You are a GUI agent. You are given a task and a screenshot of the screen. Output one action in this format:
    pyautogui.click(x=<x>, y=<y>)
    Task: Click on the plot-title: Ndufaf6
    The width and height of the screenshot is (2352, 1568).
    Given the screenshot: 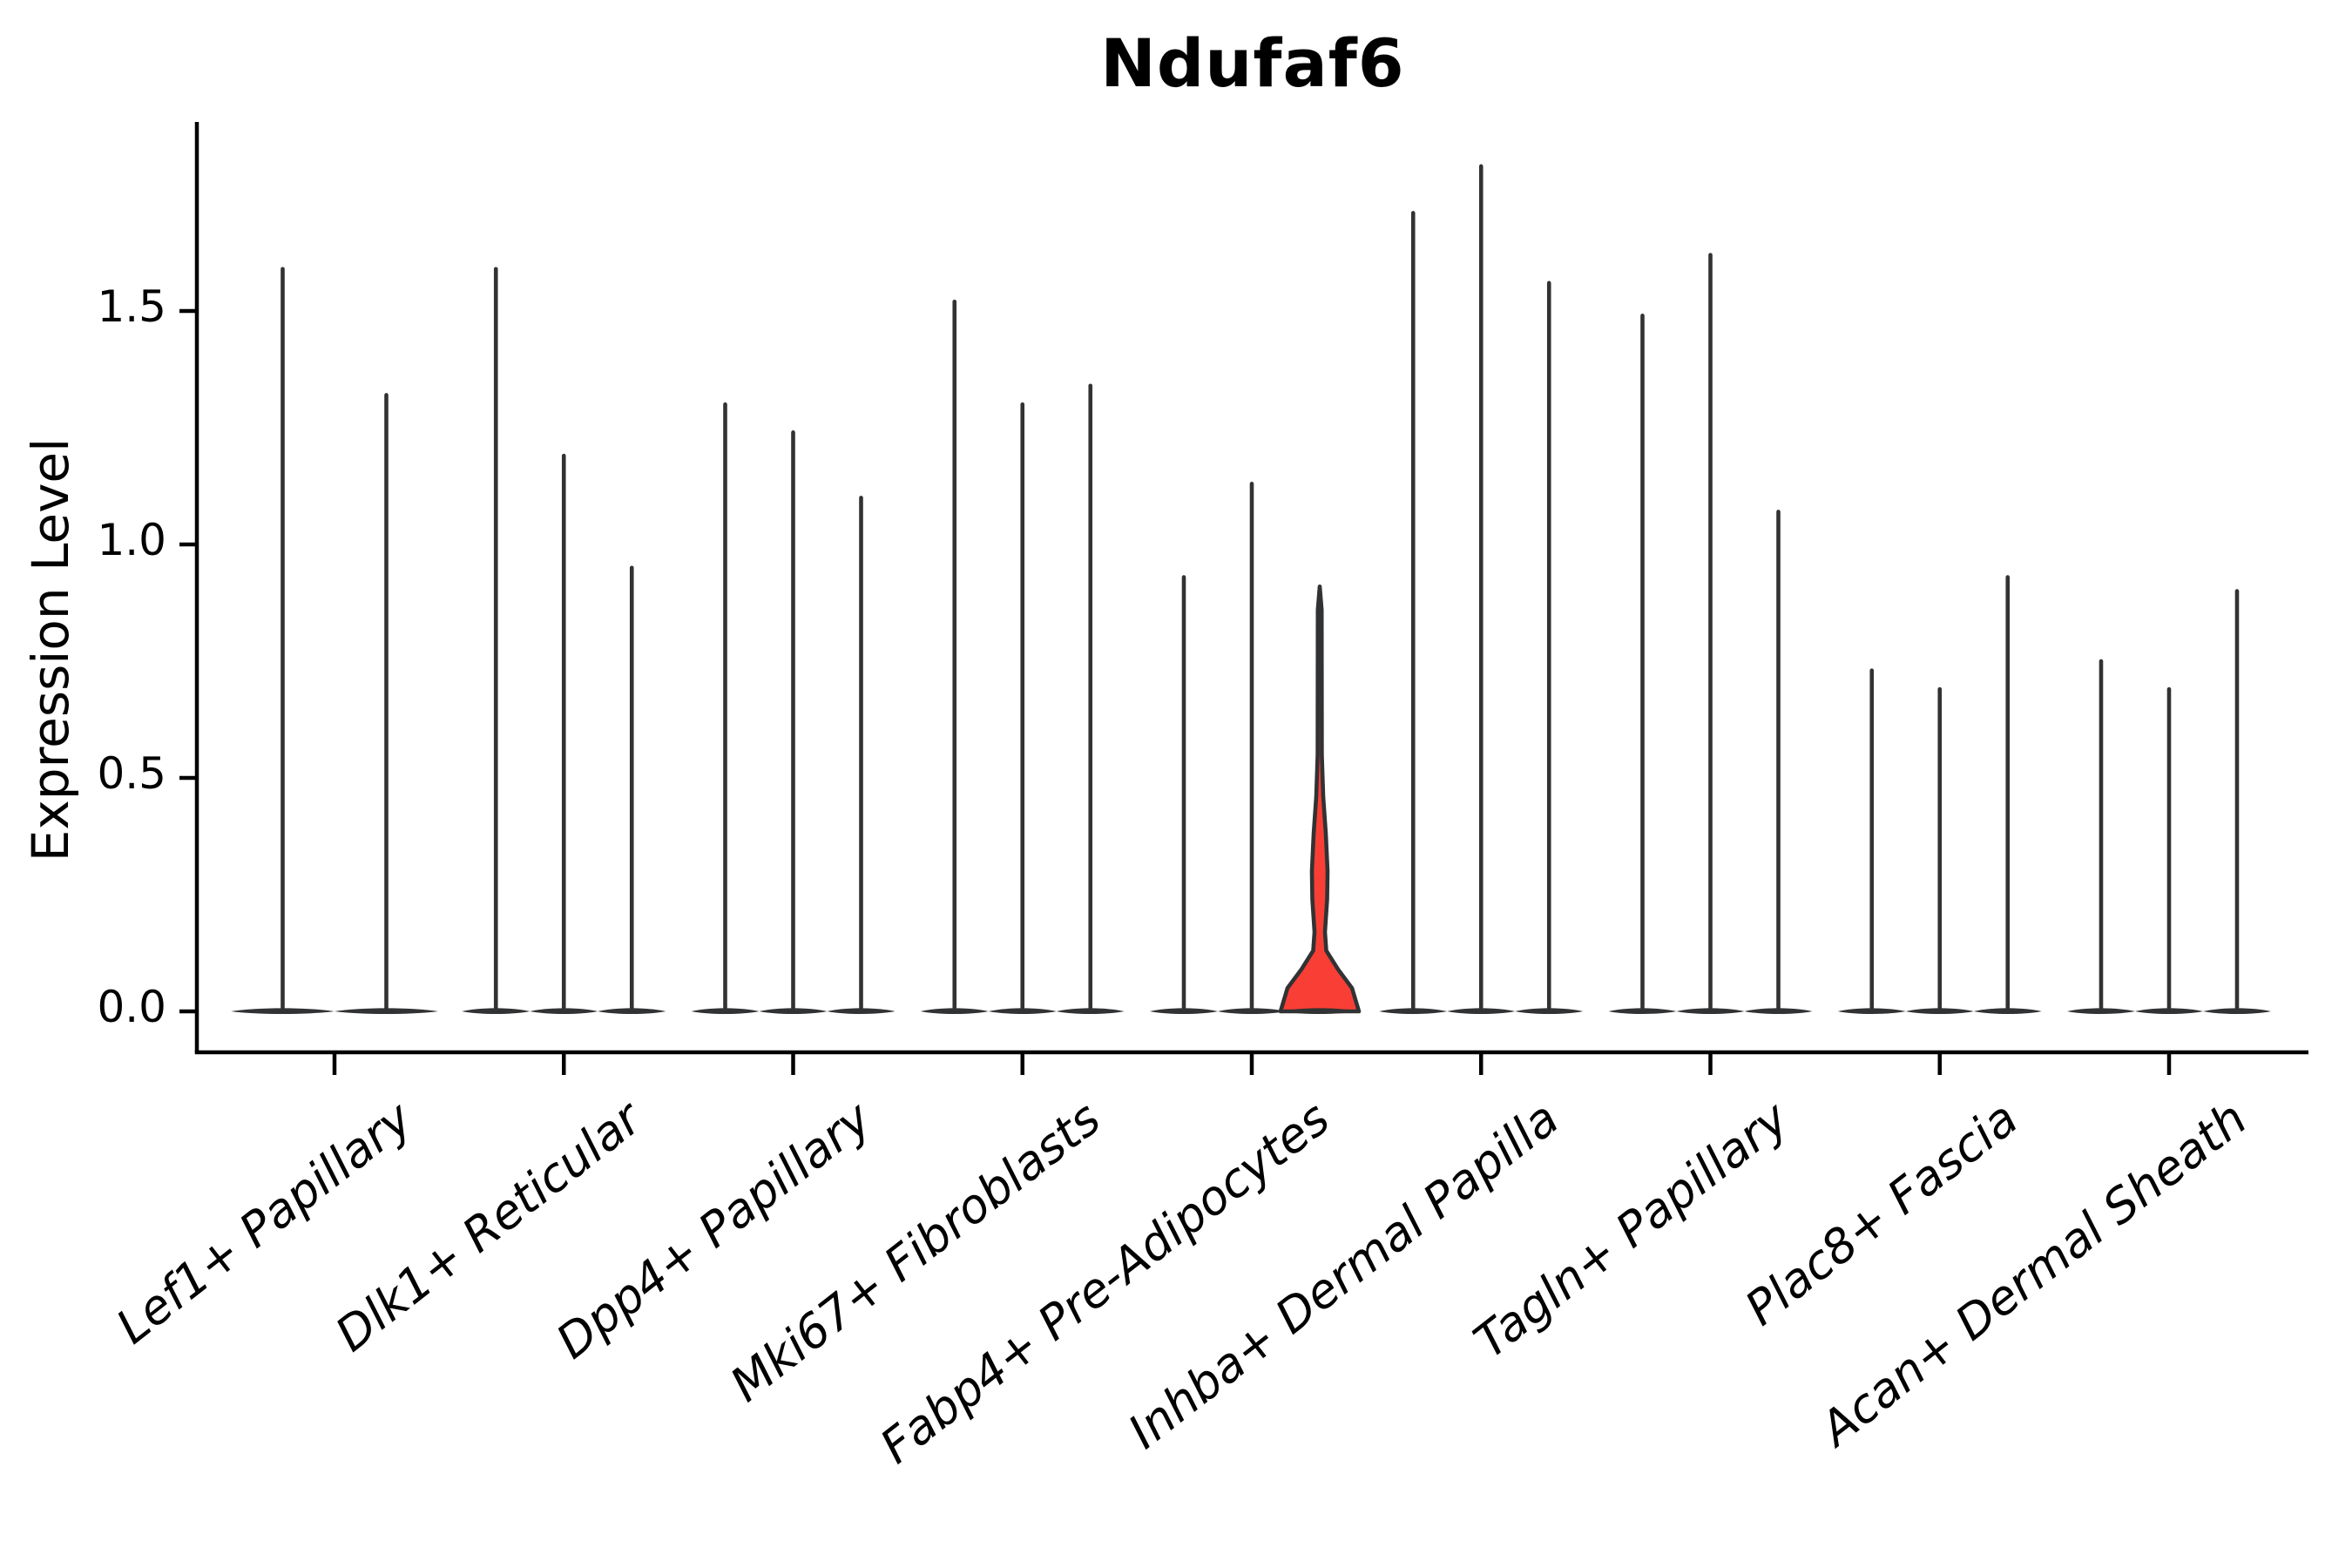 What is the action you would take?
    pyautogui.click(x=1252, y=63)
    